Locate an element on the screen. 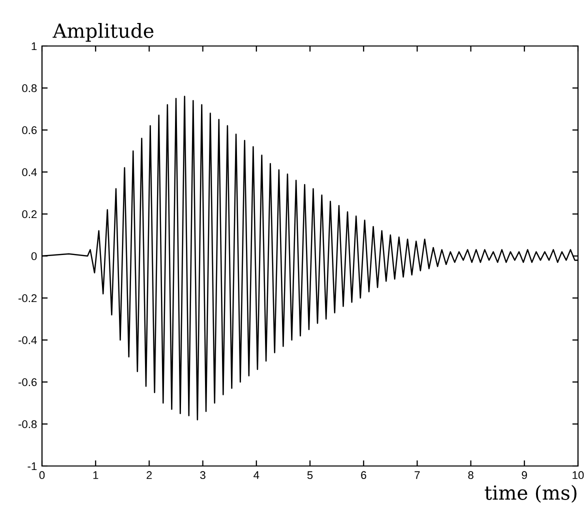 The height and width of the screenshot is (517, 586). x-tick-label: 10 is located at coordinates (578, 475).